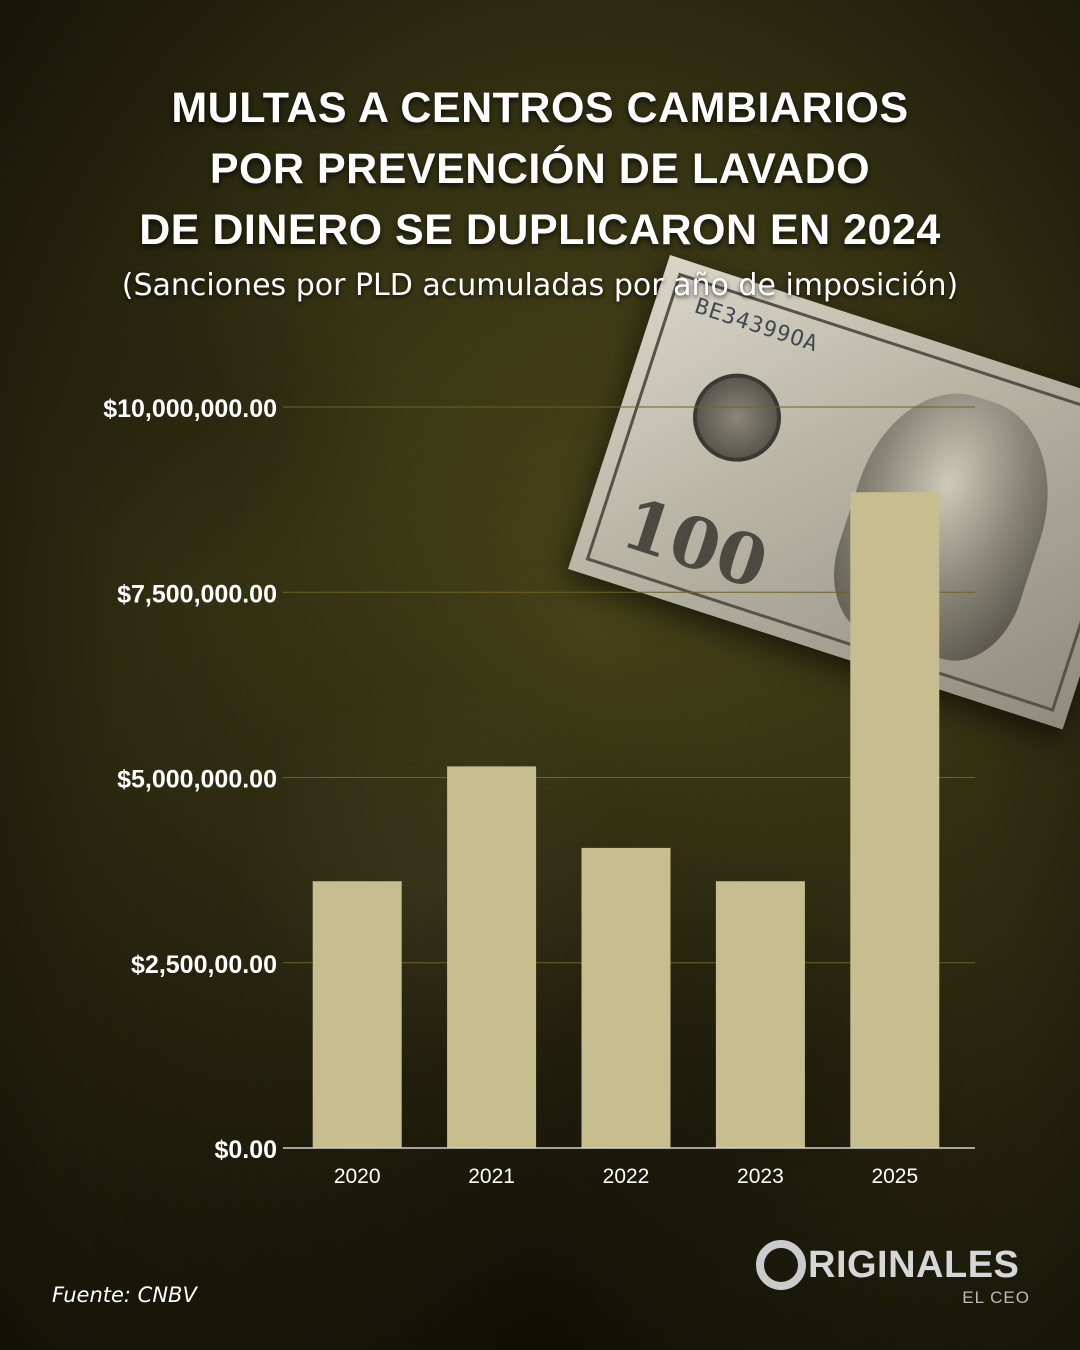  Describe the element at coordinates (245, 1150) in the screenshot. I see `y-tick-label: $0.00` at that location.